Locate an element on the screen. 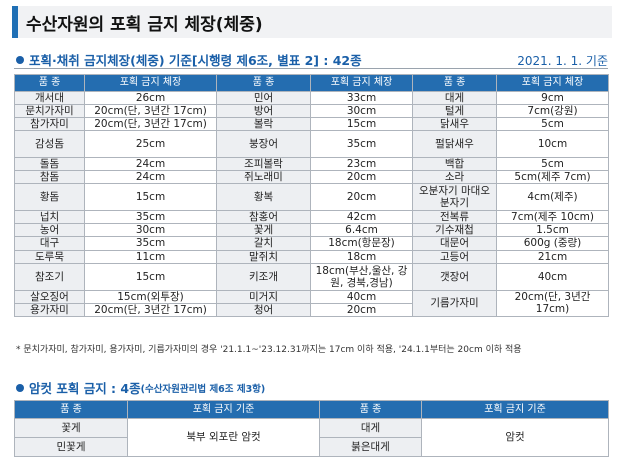 This screenshot has width=622, height=475. species-cell: 황돔 is located at coordinates (49, 197).